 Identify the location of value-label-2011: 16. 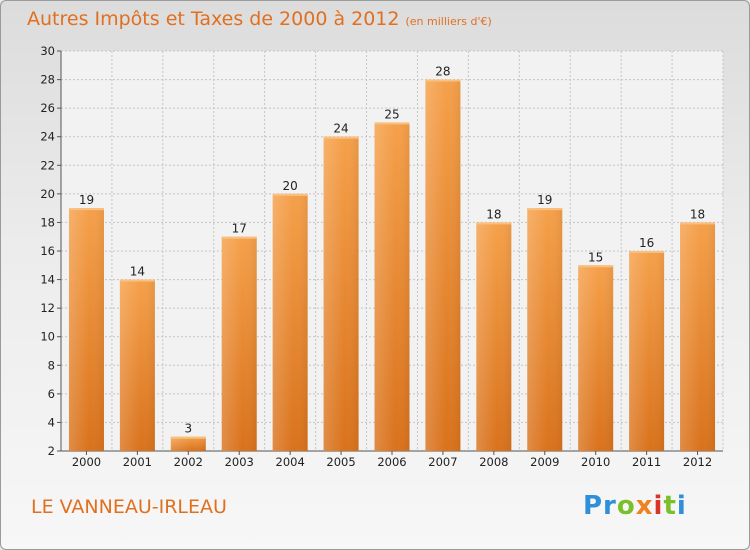
(646, 243).